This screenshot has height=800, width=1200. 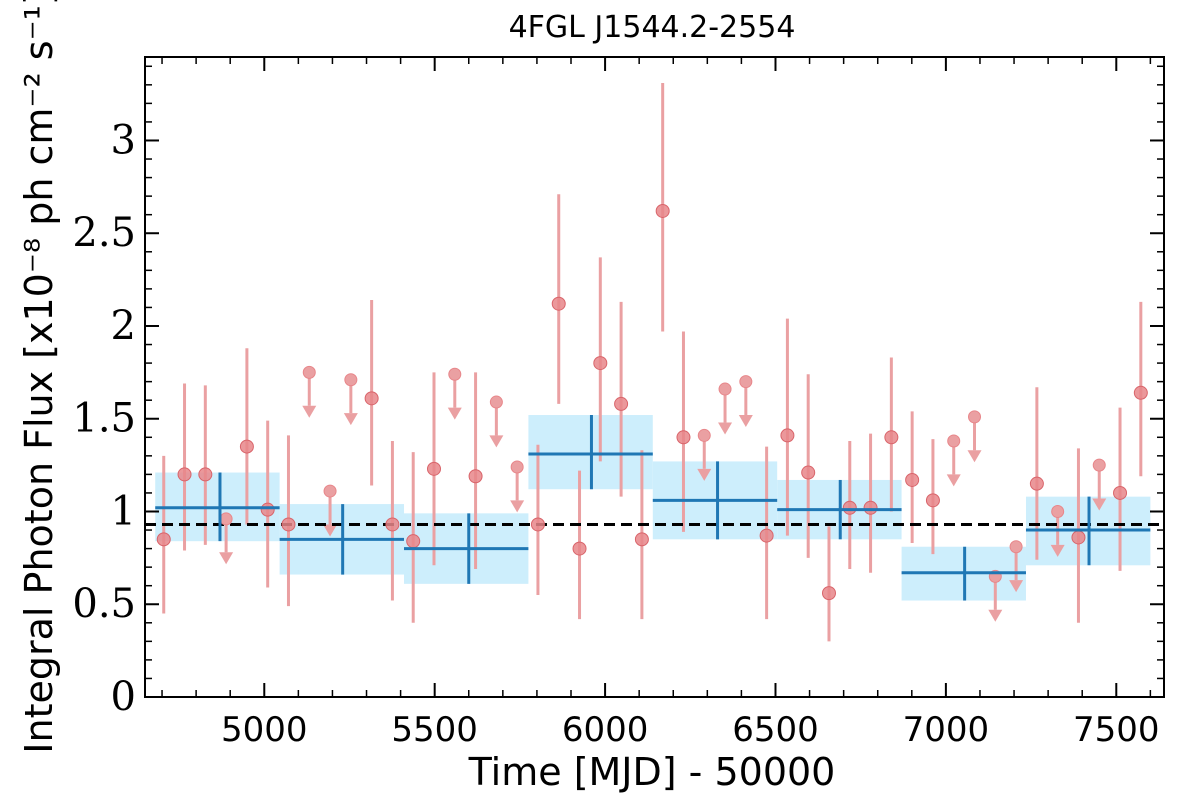 I want to click on x-tick-label: 5500, so click(x=434, y=730).